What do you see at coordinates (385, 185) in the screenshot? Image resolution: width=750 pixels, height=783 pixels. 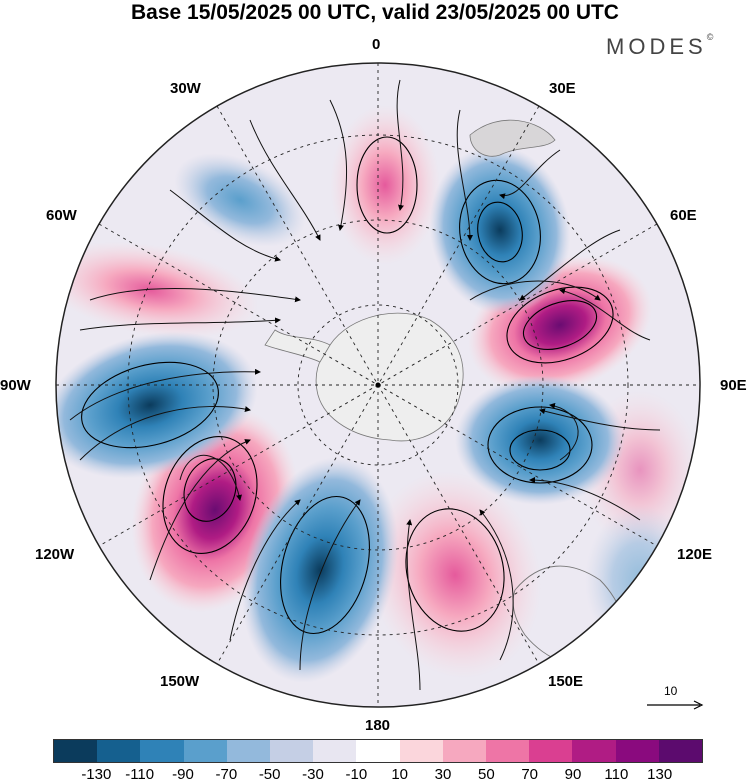 I see `anomaly-positive-0e` at bounding box center [385, 185].